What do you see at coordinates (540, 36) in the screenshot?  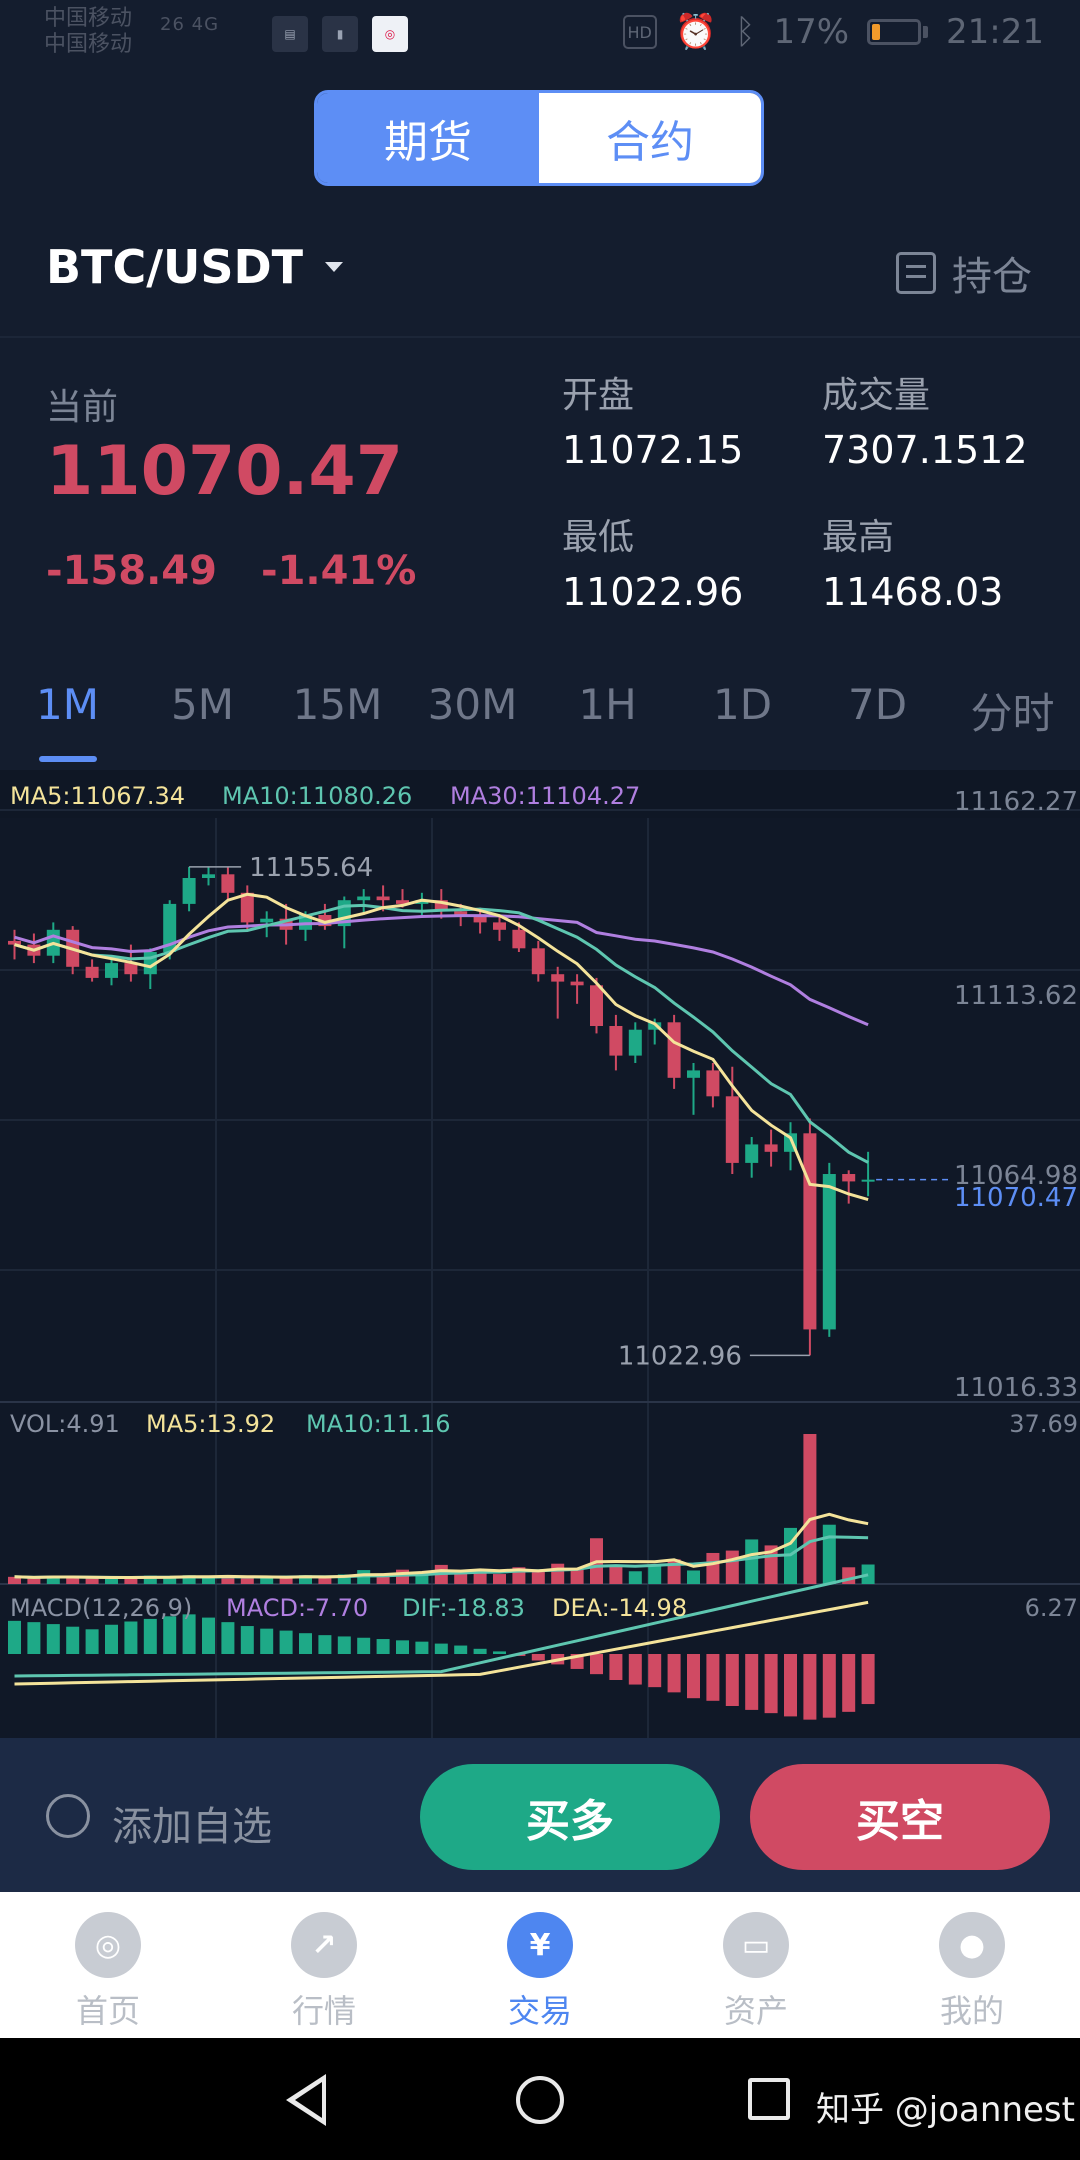 I see `status-bar: 中国移动 中国移动 26 4G ▤ ▮ ◎ HD ⏰ ᛒ 17% 21:21` at bounding box center [540, 36].